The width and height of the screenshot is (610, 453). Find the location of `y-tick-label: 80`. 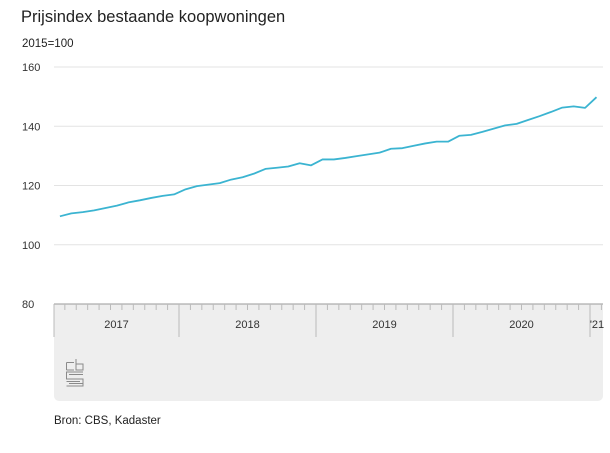

y-tick-label: 80 is located at coordinates (28, 305).